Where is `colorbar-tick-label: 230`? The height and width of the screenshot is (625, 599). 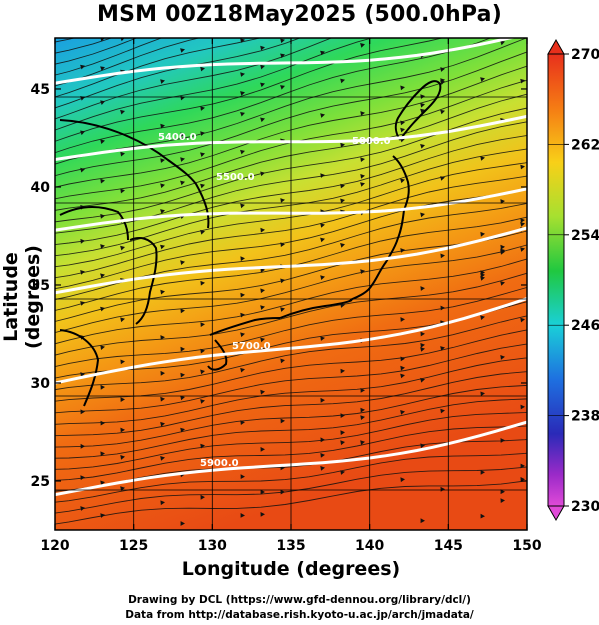 colorbar-tick-label: 230 is located at coordinates (585, 507).